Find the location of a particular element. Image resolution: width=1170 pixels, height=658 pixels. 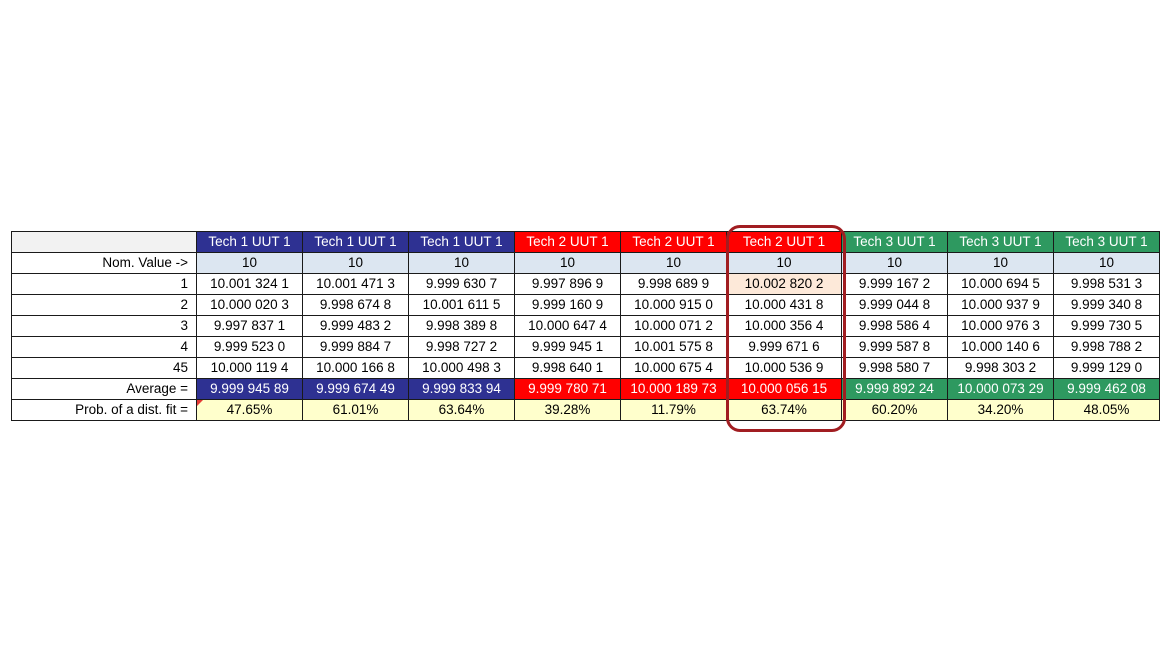

data-cell: 9.999 167 2 is located at coordinates (894, 284).